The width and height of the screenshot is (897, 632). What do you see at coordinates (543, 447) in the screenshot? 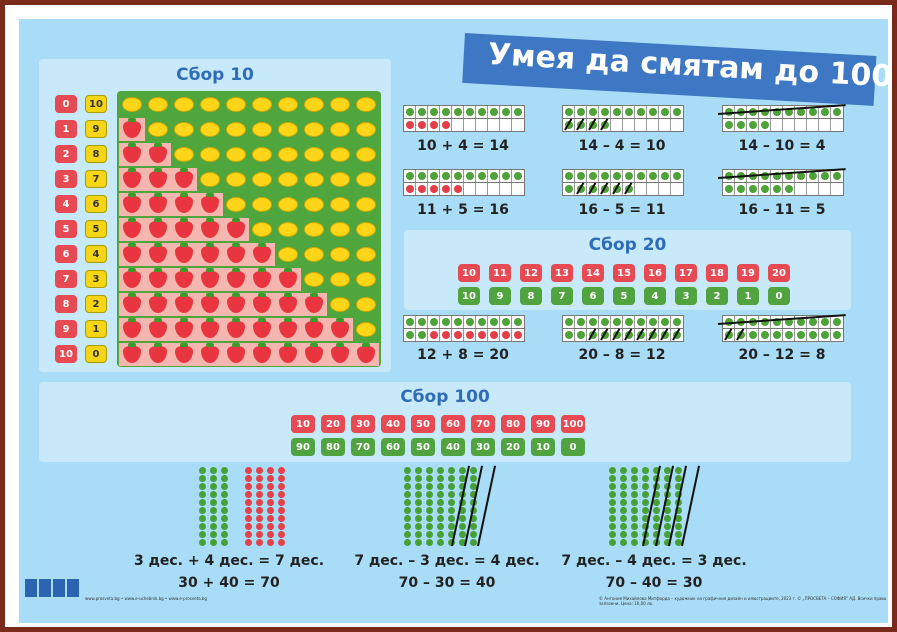
I see `sum100-bottom-badge: 10` at bounding box center [543, 447].